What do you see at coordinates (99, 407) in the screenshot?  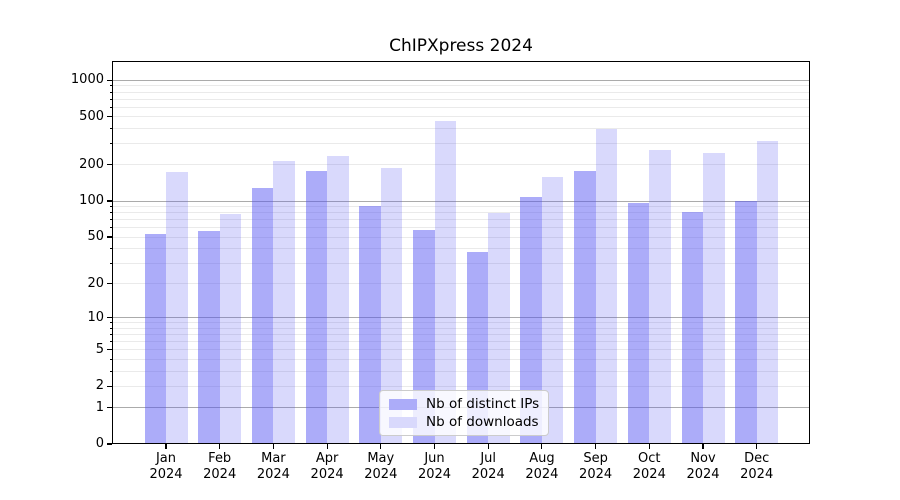 I see `y-tick-label: 1` at bounding box center [99, 407].